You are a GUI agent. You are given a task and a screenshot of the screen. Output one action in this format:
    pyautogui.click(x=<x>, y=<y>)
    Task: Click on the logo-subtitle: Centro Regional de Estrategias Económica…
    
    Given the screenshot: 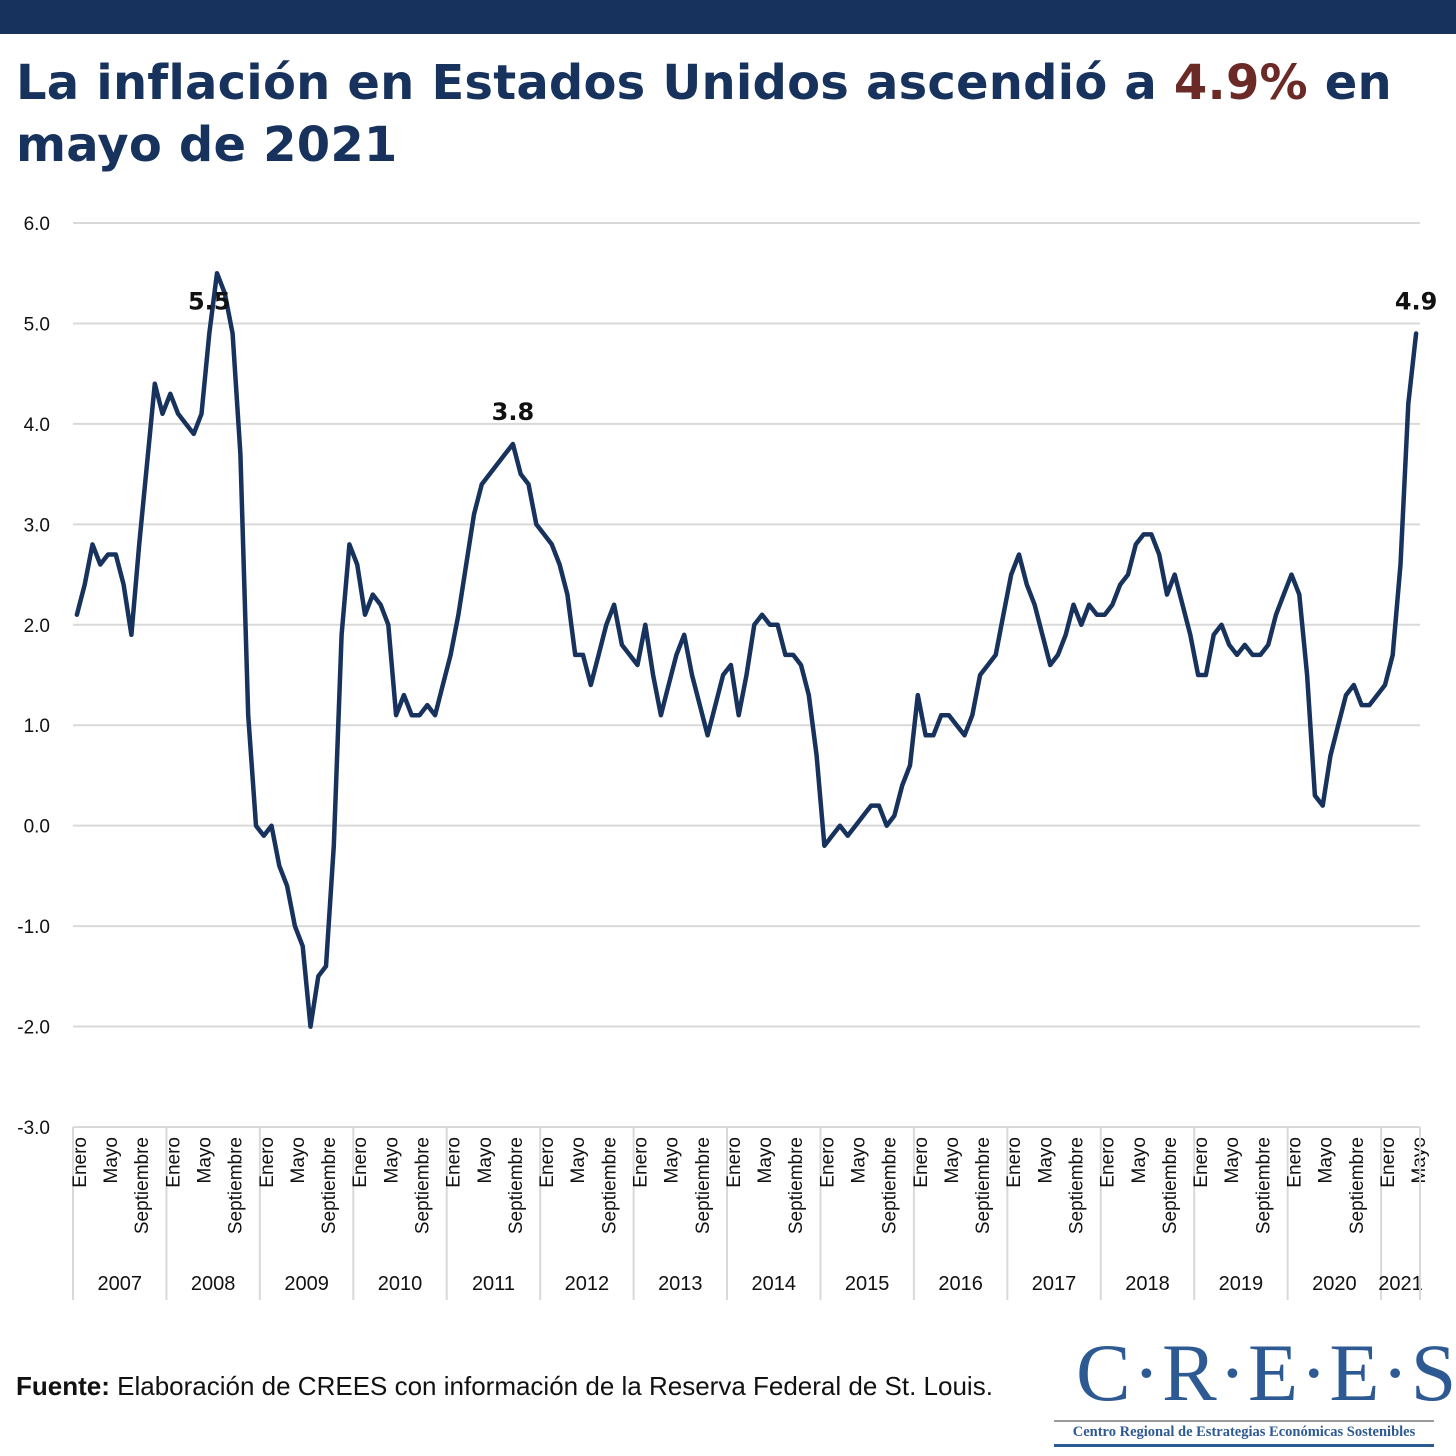 What is the action you would take?
    pyautogui.click(x=1244, y=1432)
    